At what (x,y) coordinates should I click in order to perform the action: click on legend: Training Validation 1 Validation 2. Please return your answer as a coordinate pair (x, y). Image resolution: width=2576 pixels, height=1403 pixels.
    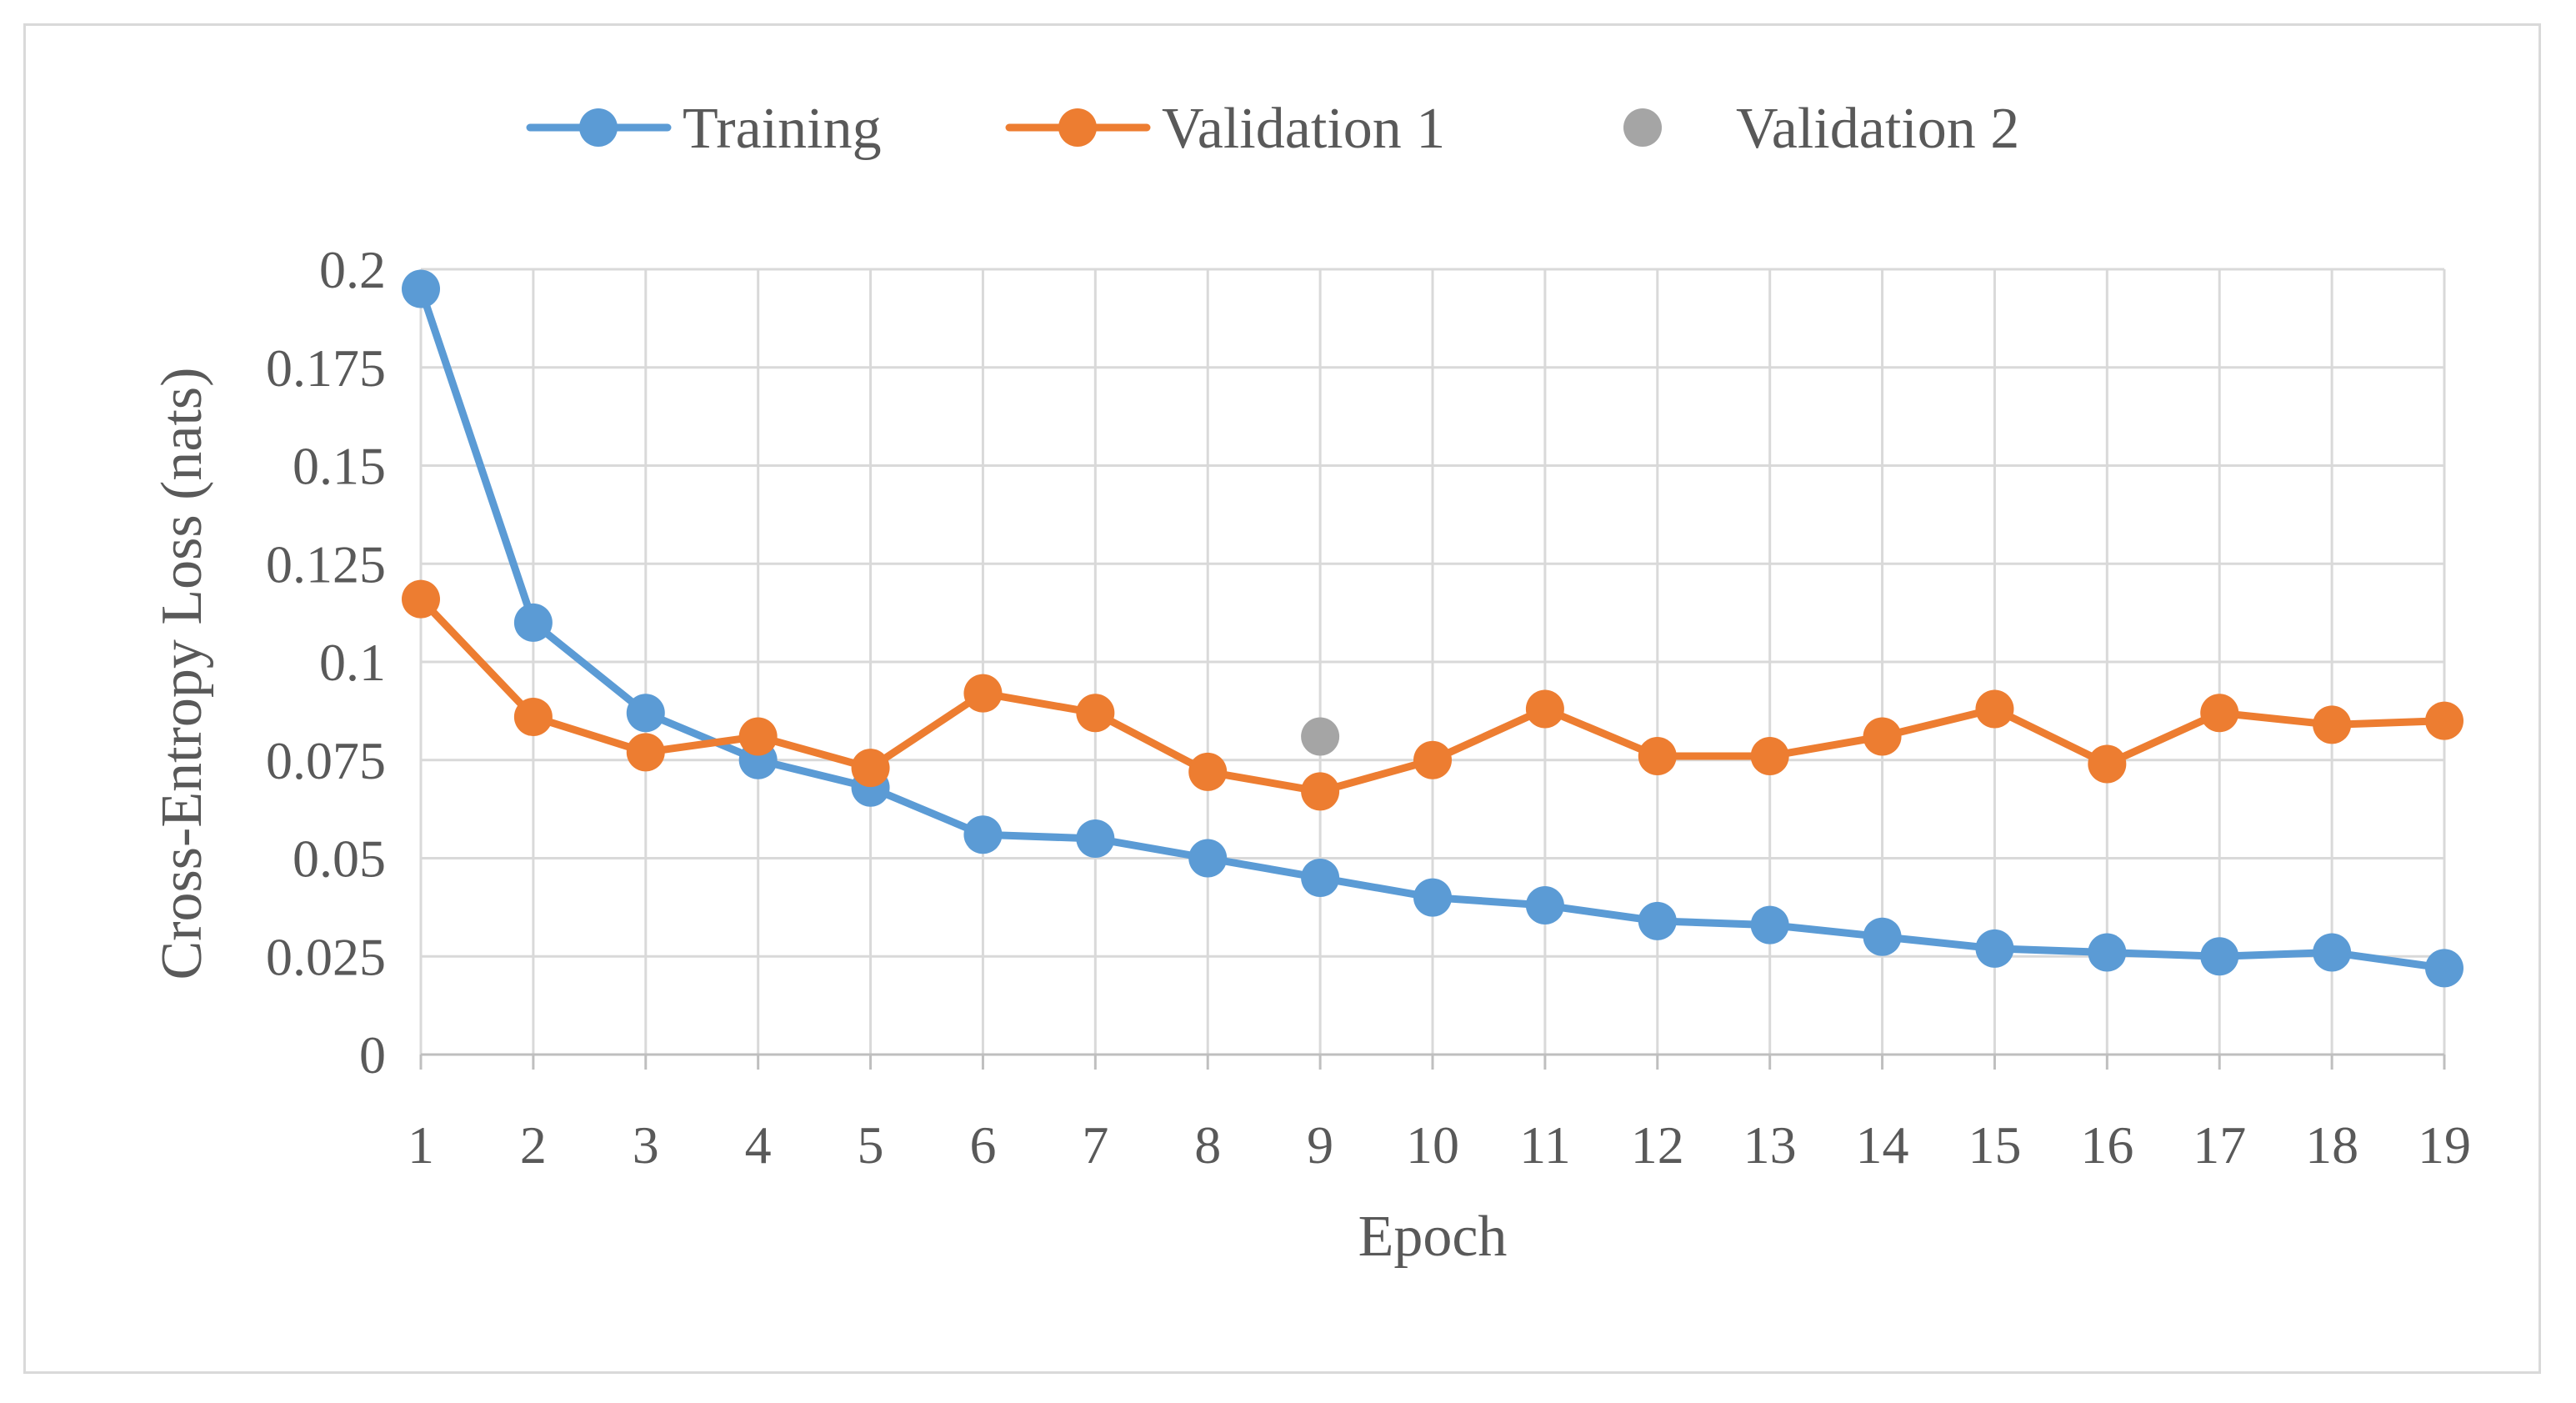
    Looking at the image, I should click on (1273, 129).